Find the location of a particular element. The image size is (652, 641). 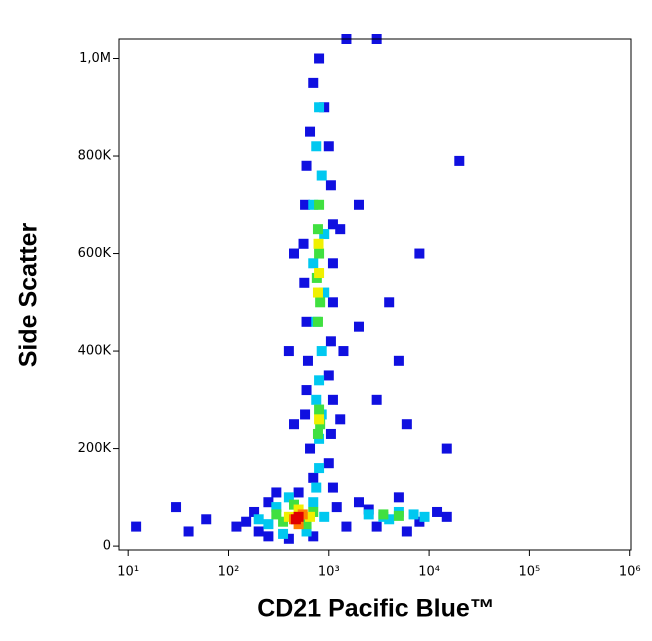

y-tick-label: 800K is located at coordinates (95, 156).